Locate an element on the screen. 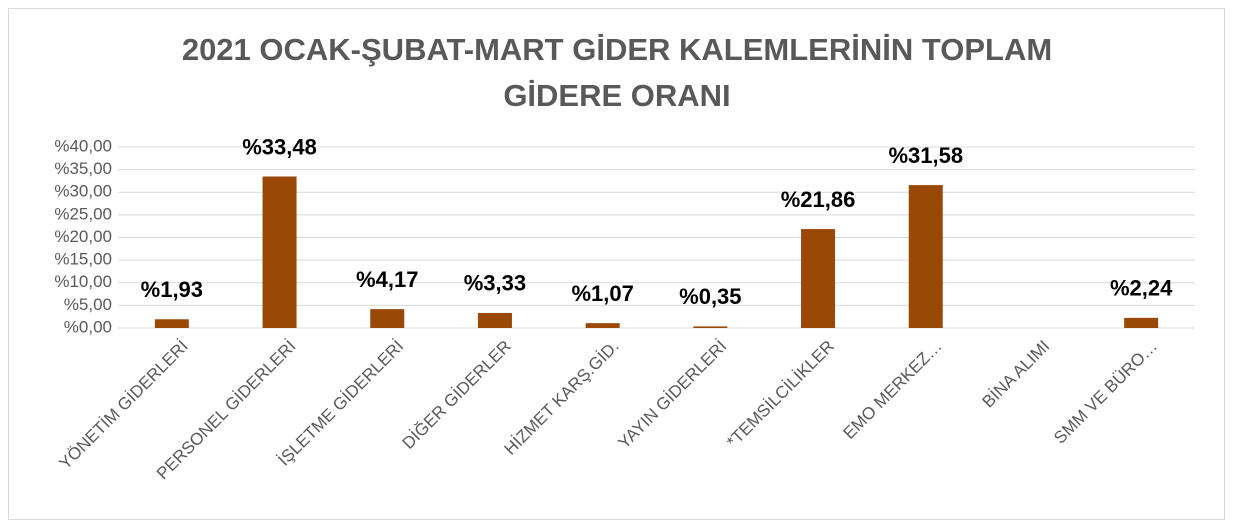 This screenshot has width=1233, height=528. data-label: %2,24 is located at coordinates (1141, 288).